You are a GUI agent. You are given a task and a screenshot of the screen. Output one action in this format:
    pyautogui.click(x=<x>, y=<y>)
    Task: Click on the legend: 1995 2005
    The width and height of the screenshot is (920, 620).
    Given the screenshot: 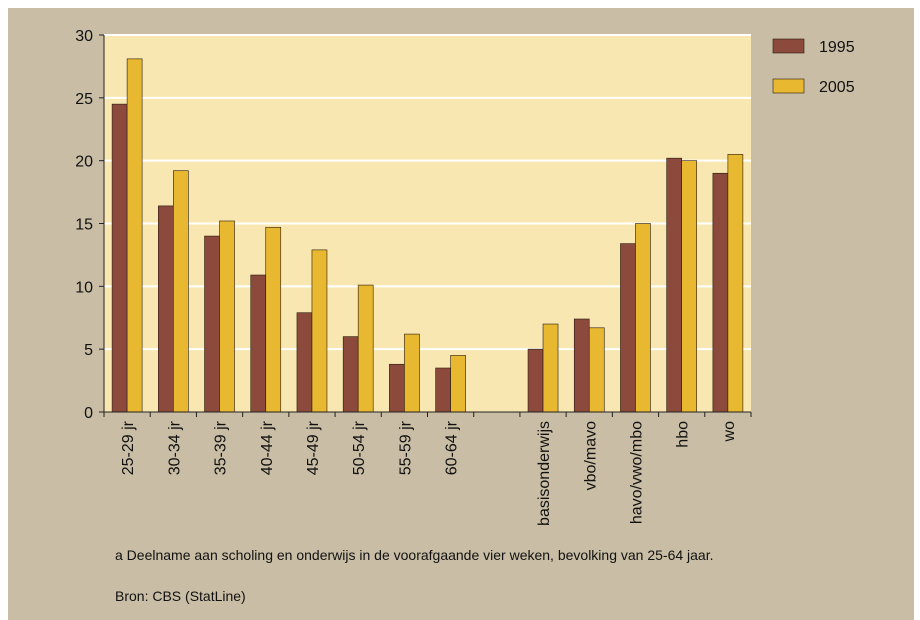 What is the action you would take?
    pyautogui.click(x=813, y=67)
    